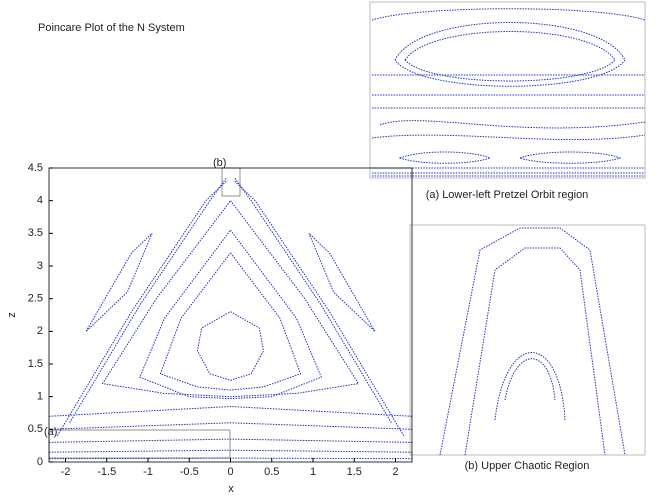 The width and height of the screenshot is (664, 504). I want to click on annotation: (a), so click(50, 432).